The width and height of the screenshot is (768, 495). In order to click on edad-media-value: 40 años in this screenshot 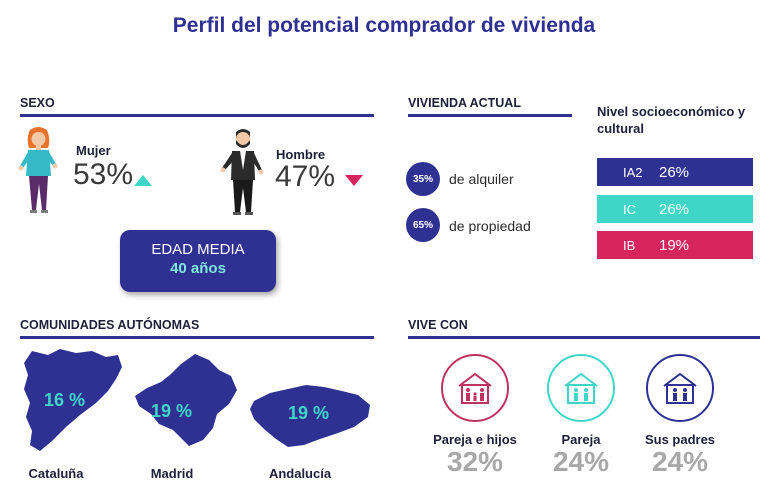, I will do `click(198, 268)`.